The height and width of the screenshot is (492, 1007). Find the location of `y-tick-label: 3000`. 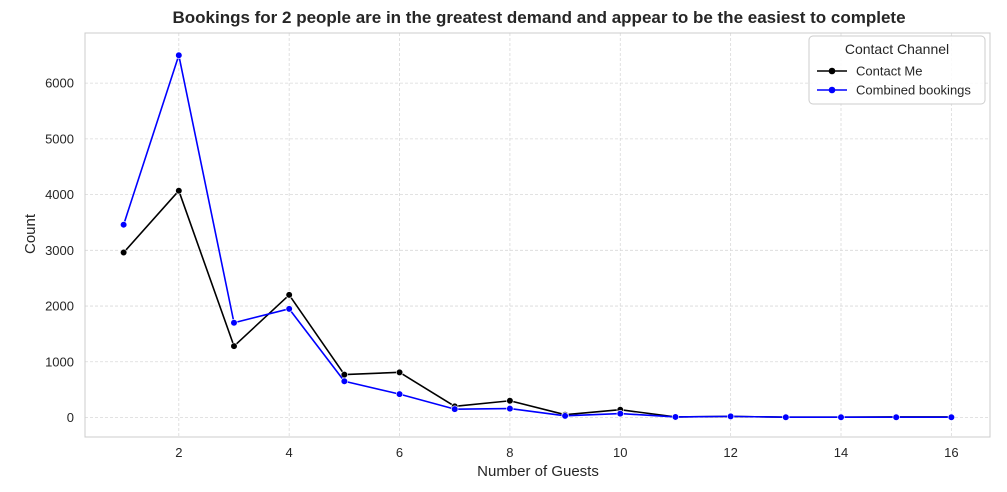

y-tick-label: 3000 is located at coordinates (59, 250).